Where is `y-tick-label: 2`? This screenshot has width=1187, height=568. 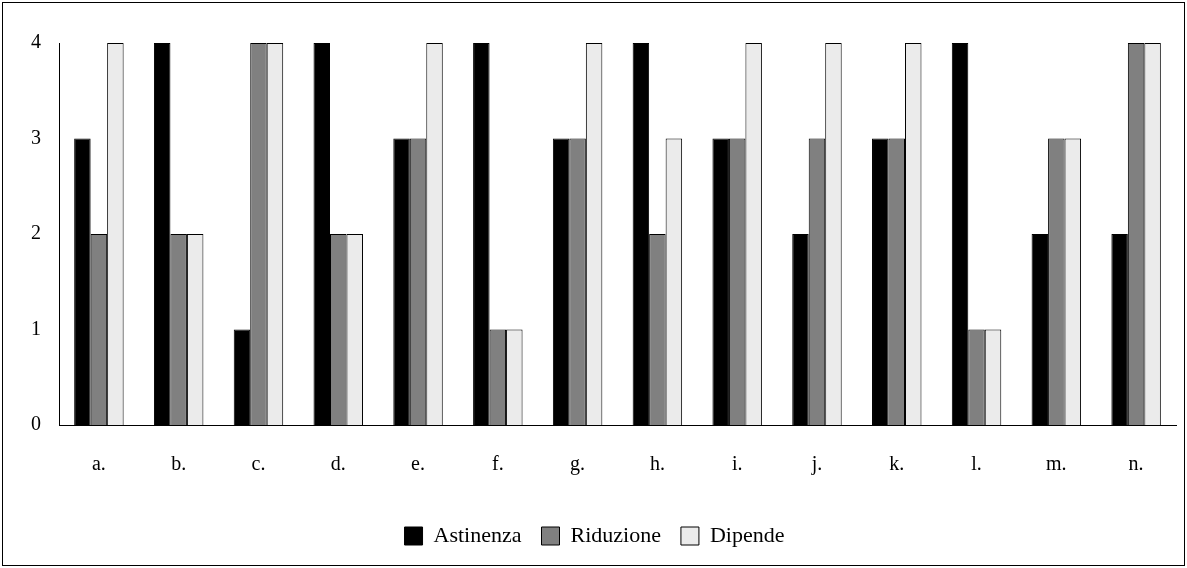
y-tick-label: 2 is located at coordinates (36, 232).